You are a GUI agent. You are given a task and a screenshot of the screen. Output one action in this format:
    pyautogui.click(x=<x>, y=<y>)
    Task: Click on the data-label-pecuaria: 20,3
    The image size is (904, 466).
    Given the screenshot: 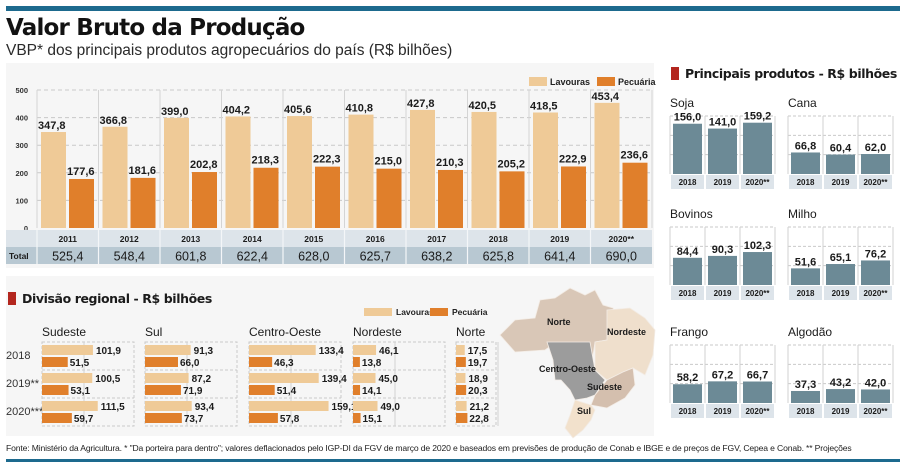 What is the action you would take?
    pyautogui.click(x=478, y=391)
    